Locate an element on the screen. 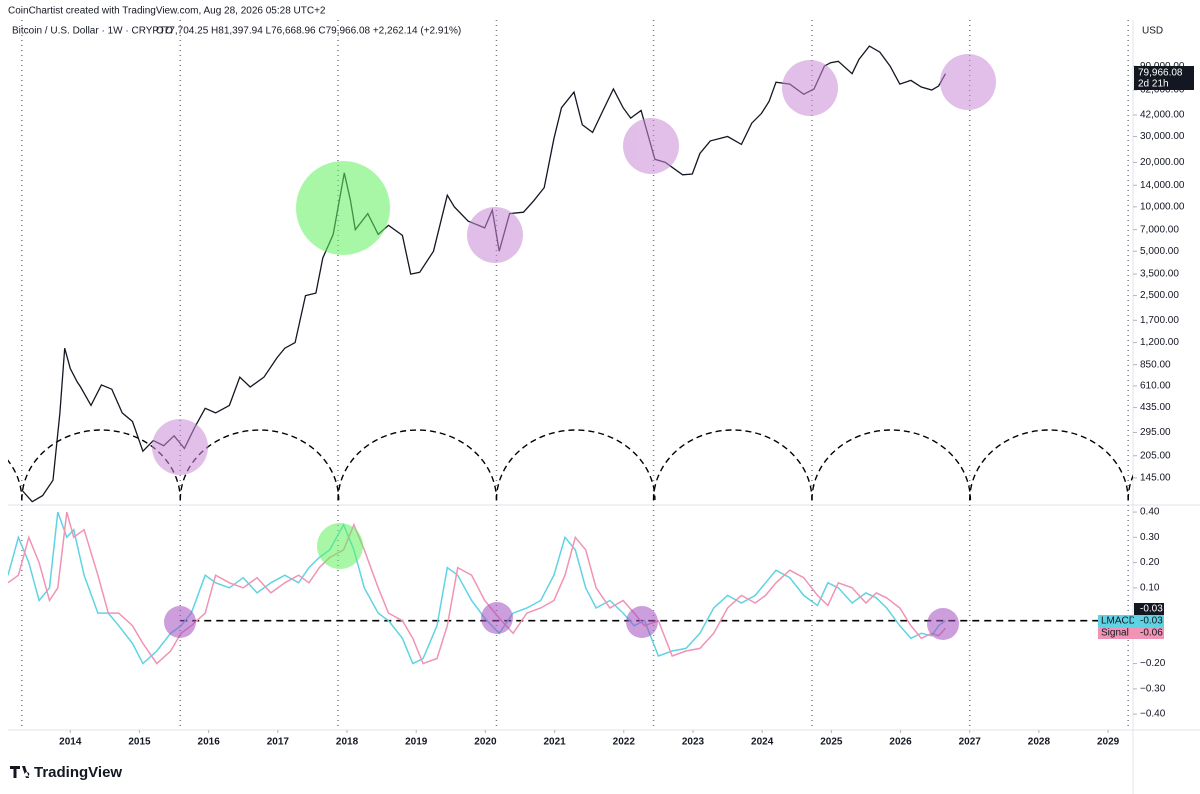 Image resolution: width=1200 pixels, height=794 pixels. price-tick-label: 62,000.00 is located at coordinates (1162, 90).